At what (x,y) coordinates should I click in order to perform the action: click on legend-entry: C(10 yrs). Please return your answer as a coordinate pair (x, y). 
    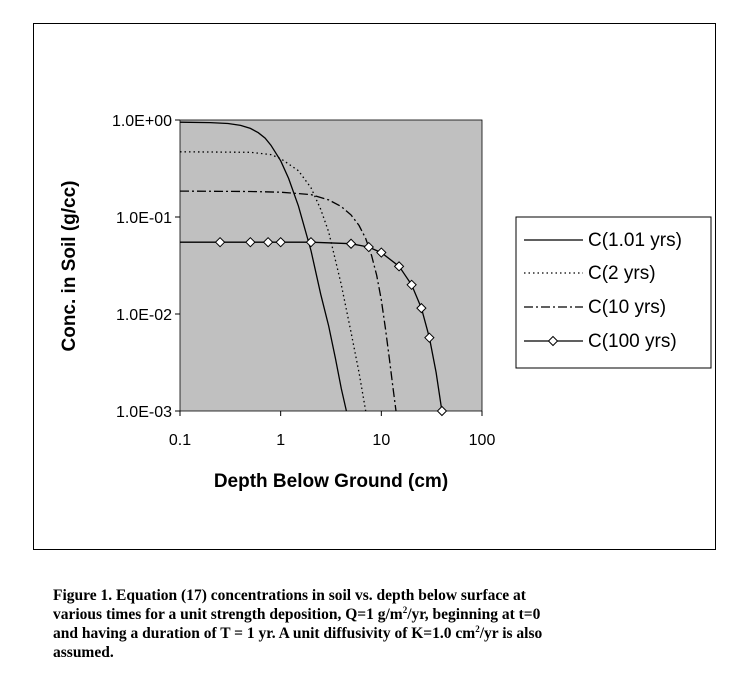
    Looking at the image, I should click on (595, 307).